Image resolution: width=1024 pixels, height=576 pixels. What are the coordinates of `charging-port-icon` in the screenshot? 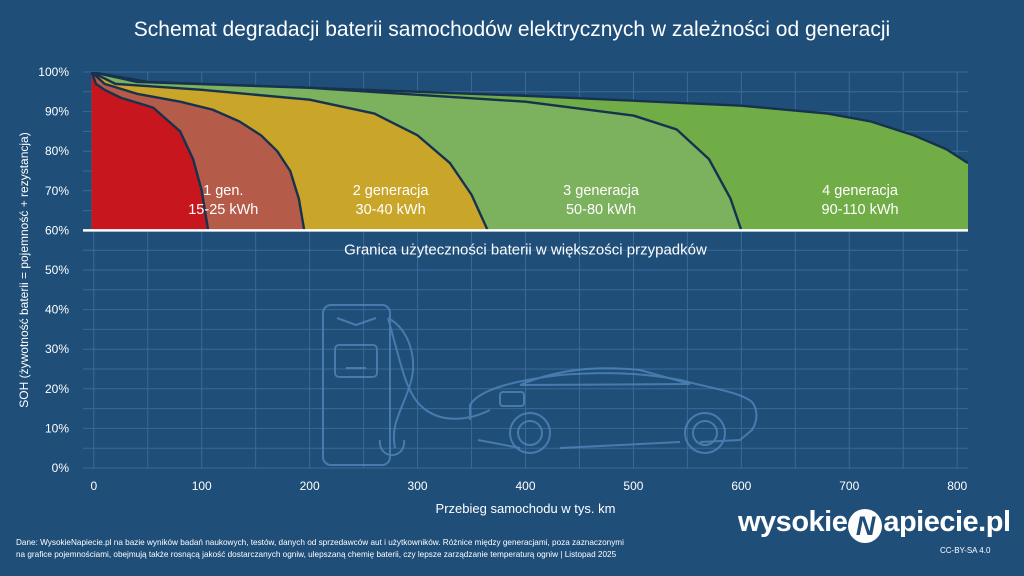 It's located at (512, 399).